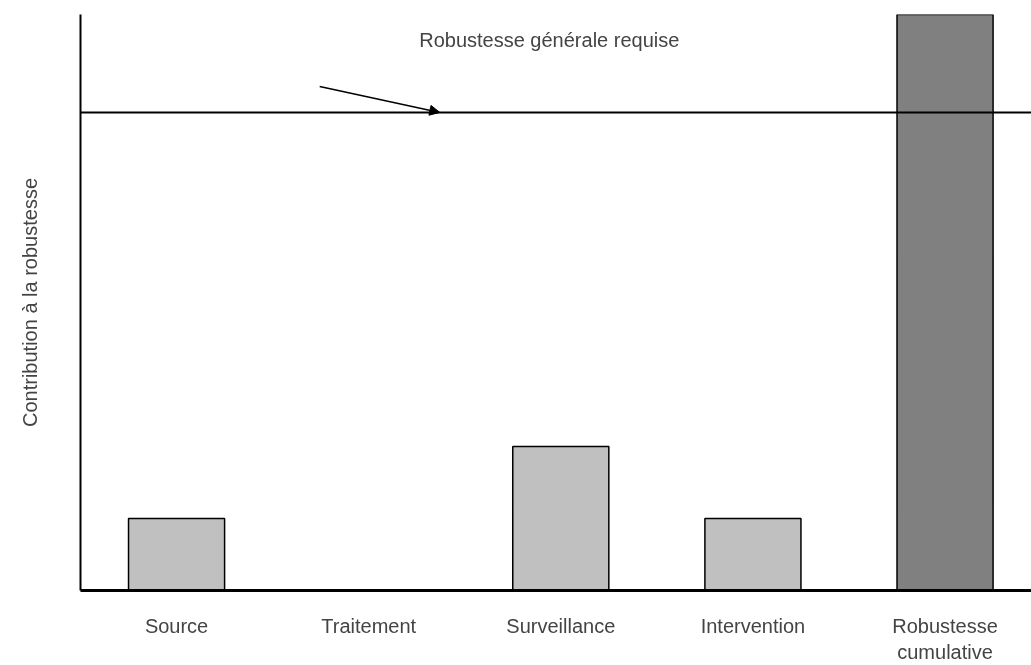  Describe the element at coordinates (369, 625) in the screenshot. I see `x-tick-label: Traitement` at that location.